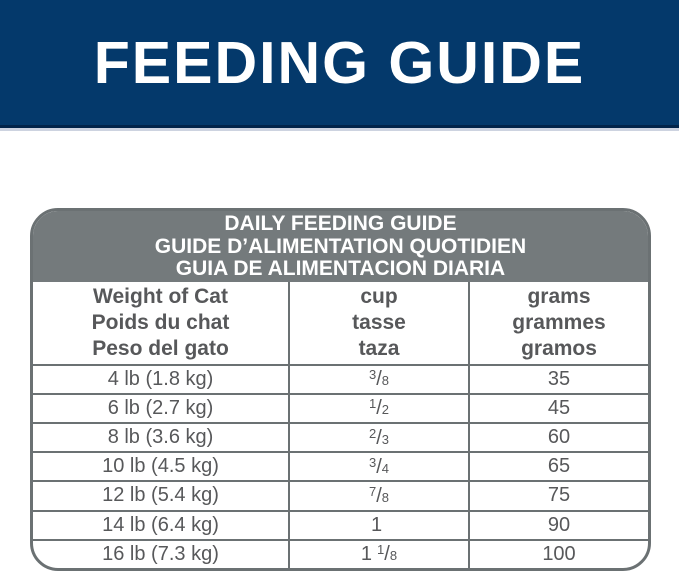 This screenshot has height=579, width=679. What do you see at coordinates (160, 553) in the screenshot?
I see `weight-cell: 16 lb (7.3 kg)` at bounding box center [160, 553].